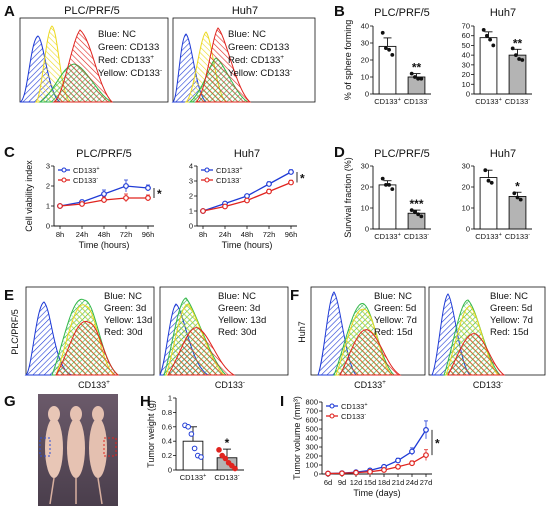 Image resolution: width=550 pixels, height=511 pixels. I want to click on y-tick-label: 1, so click(48, 206).